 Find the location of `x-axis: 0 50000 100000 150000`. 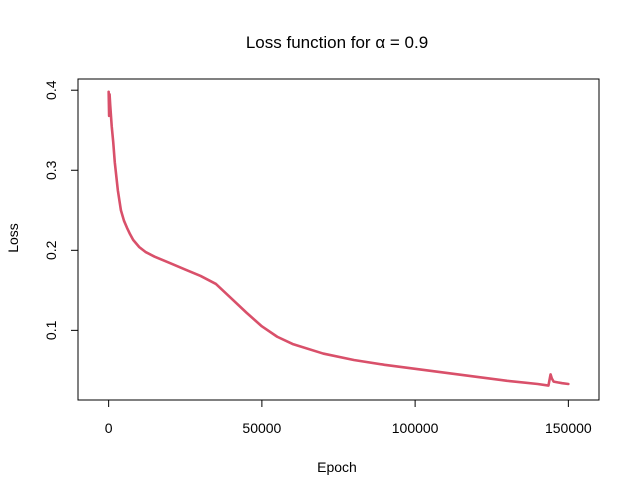

x-axis: 0 50000 100000 150000 is located at coordinates (348, 417).